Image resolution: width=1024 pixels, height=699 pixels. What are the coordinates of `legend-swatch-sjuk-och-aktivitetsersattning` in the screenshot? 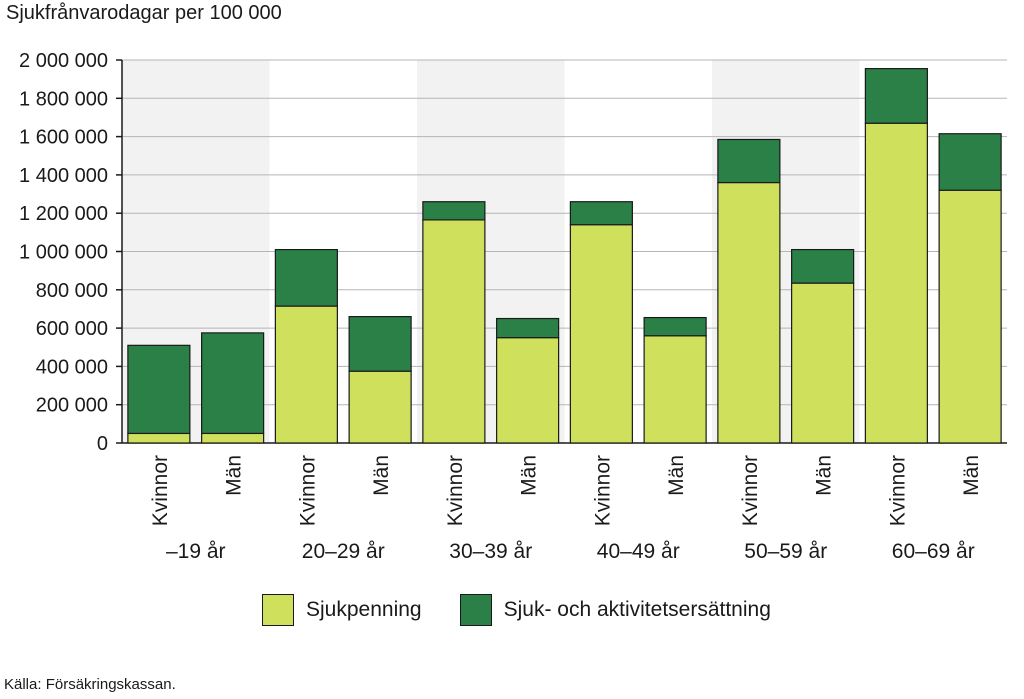 It's located at (475, 610).